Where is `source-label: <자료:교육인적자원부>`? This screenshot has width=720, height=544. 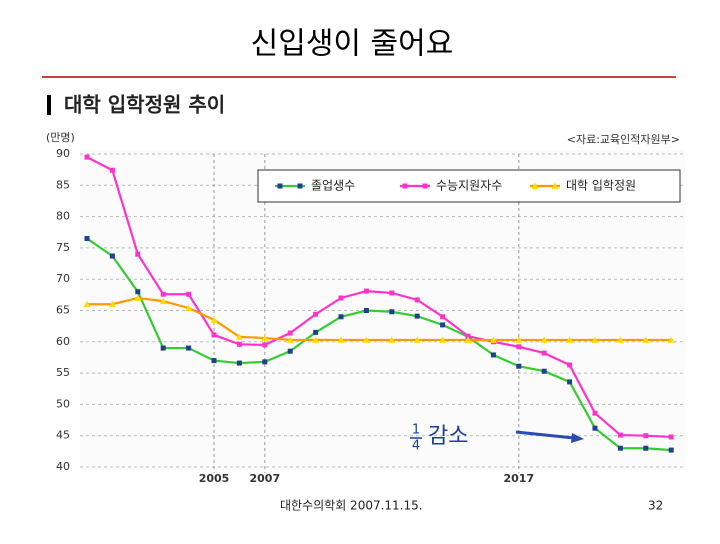 source-label: <자료:교육인적자원부> is located at coordinates (623, 139).